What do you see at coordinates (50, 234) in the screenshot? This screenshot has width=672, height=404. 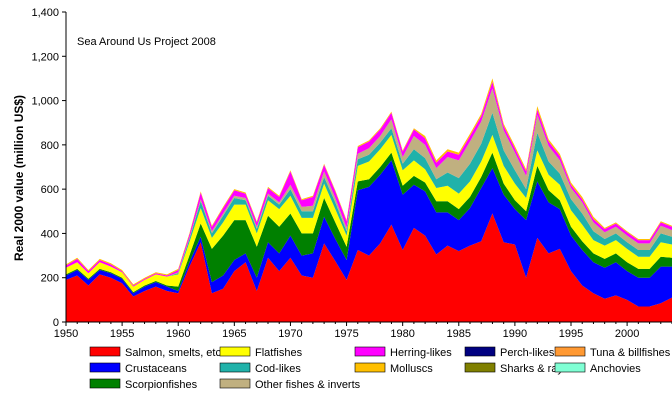 I see `y-tick-label: 400` at bounding box center [50, 234].